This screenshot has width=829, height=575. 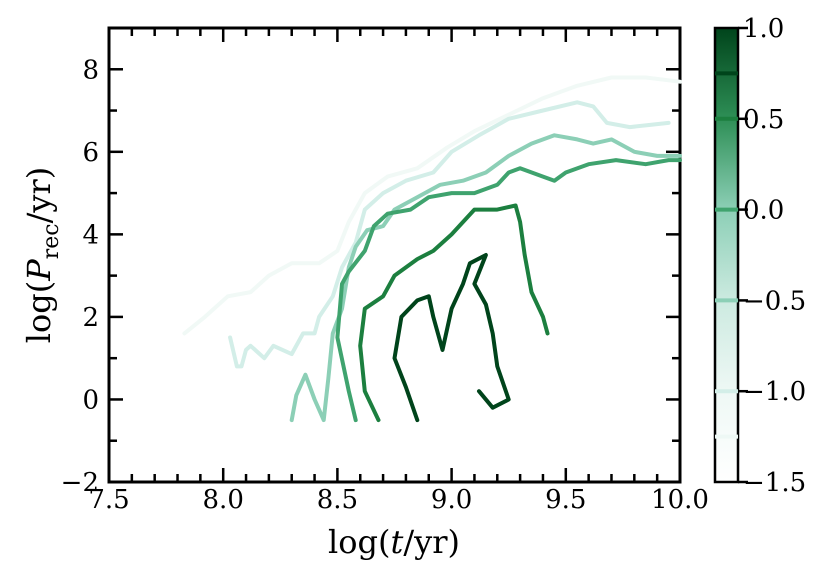 What do you see at coordinates (90, 400) in the screenshot?
I see `y-tick-label: 0` at bounding box center [90, 400].